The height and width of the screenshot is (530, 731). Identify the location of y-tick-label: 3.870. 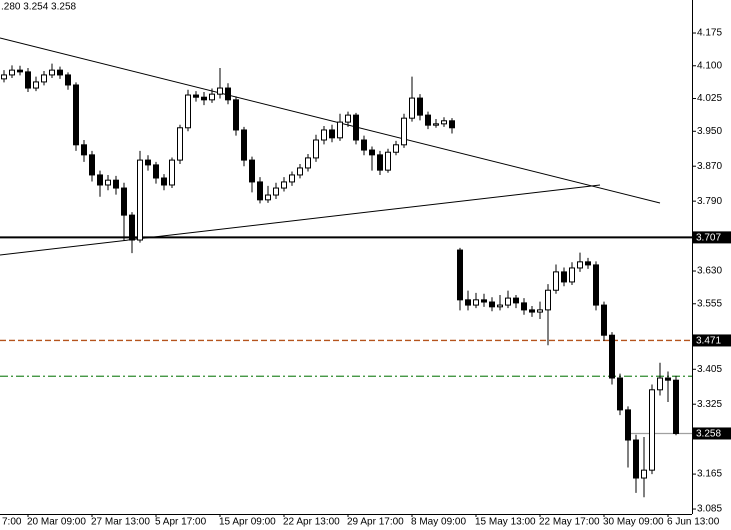
(709, 166).